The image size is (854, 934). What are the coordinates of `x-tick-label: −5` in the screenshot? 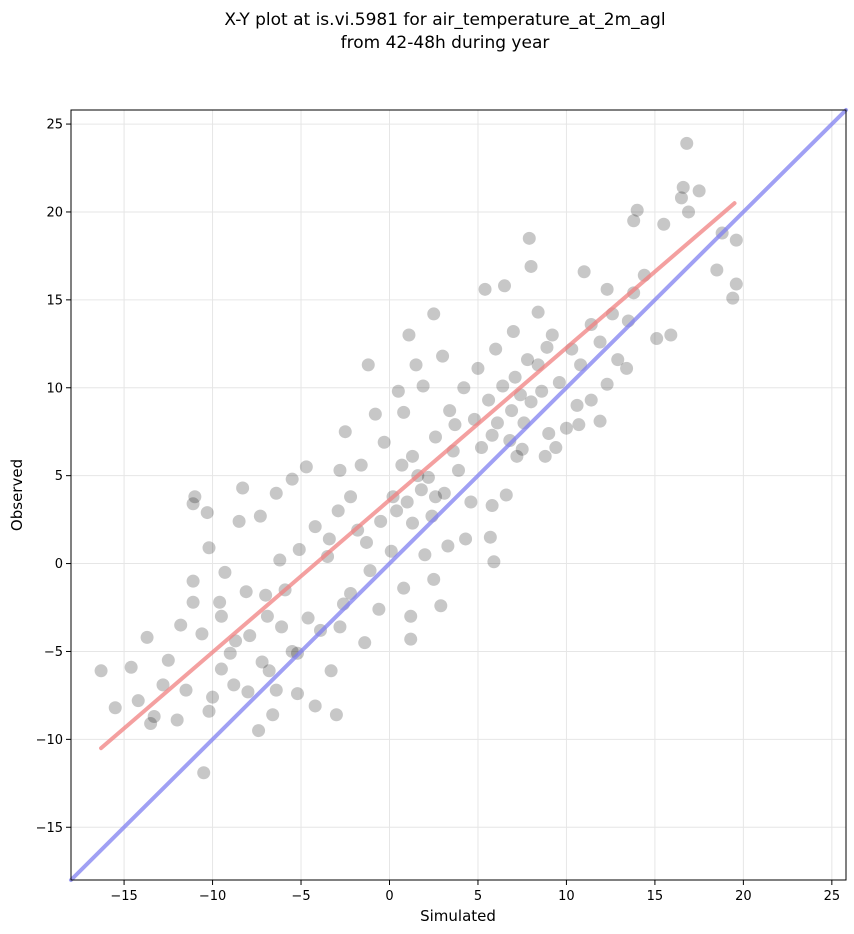 It's located at (300, 896).